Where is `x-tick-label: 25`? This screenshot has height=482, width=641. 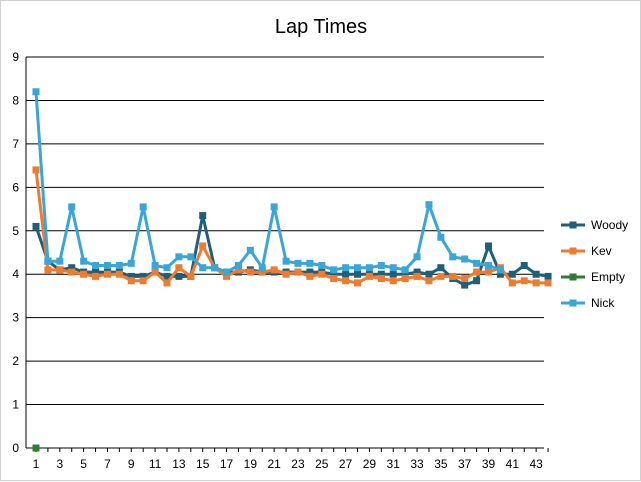
x-tick-label: 25 is located at coordinates (322, 464).